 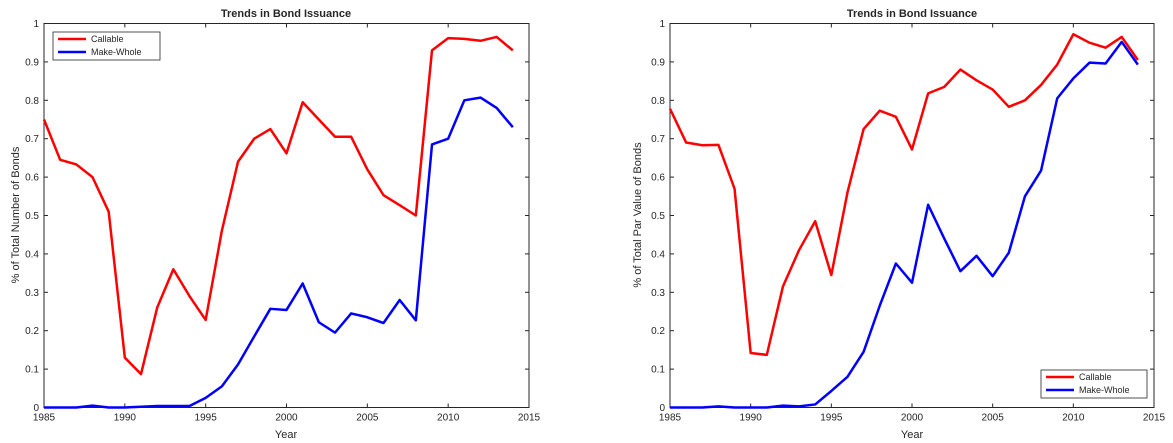 What do you see at coordinates (638, 215) in the screenshot?
I see `y-axis-label: % of Total Par Value of Bonds` at bounding box center [638, 215].